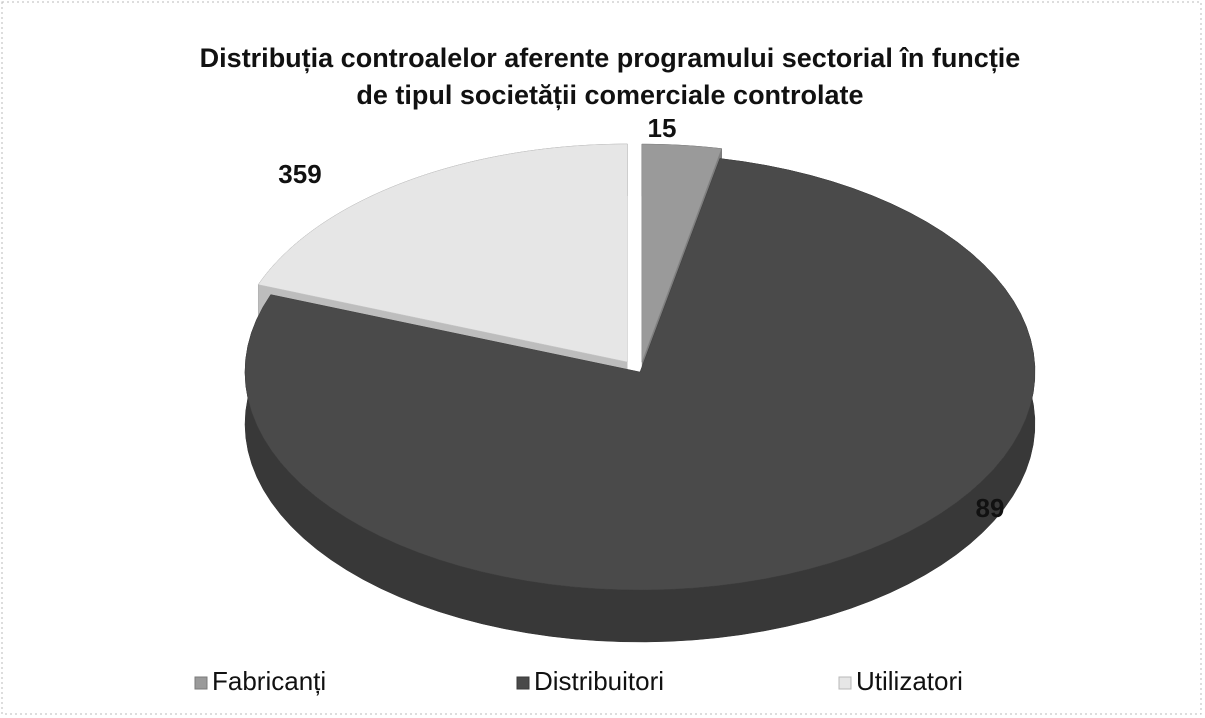  Describe the element at coordinates (909, 681) in the screenshot. I see `legend-label: Utilizatori` at that location.